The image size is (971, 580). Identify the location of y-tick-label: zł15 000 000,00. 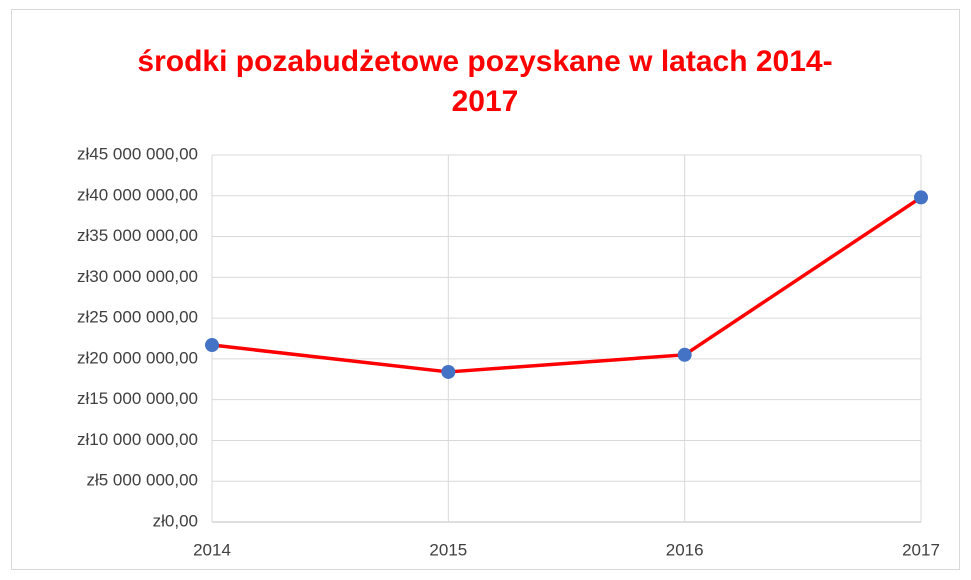
(137, 398).